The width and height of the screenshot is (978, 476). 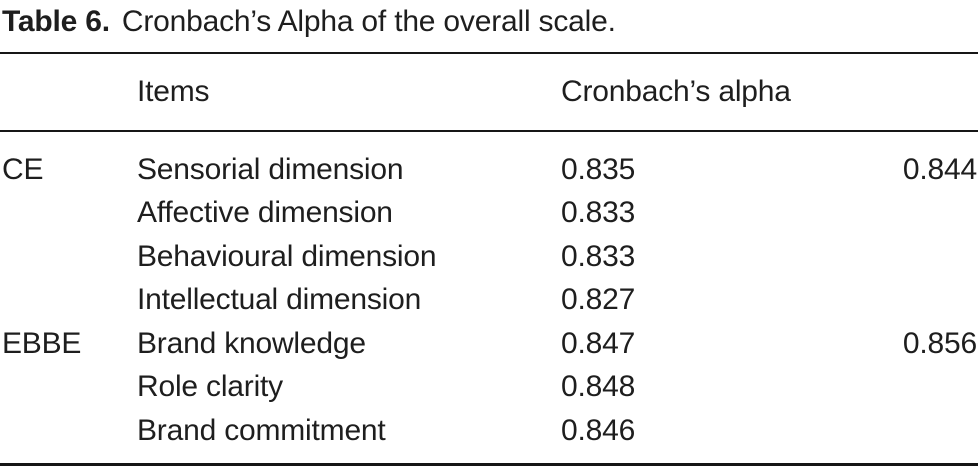 What do you see at coordinates (489, 131) in the screenshot?
I see `table-header-rule` at bounding box center [489, 131].